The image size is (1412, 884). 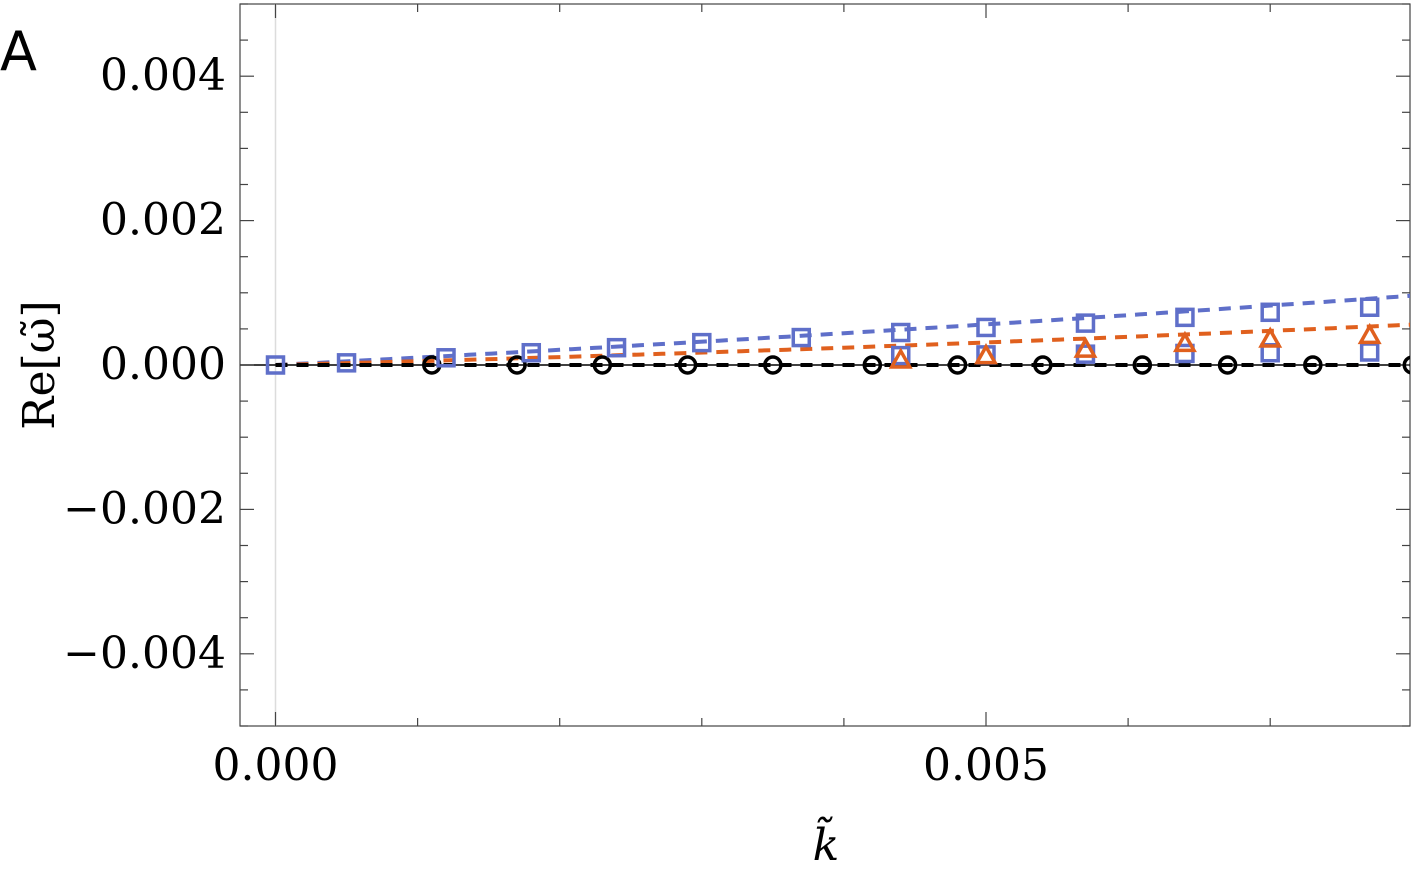 I want to click on blue-fit-curve, so click(x=842, y=330).